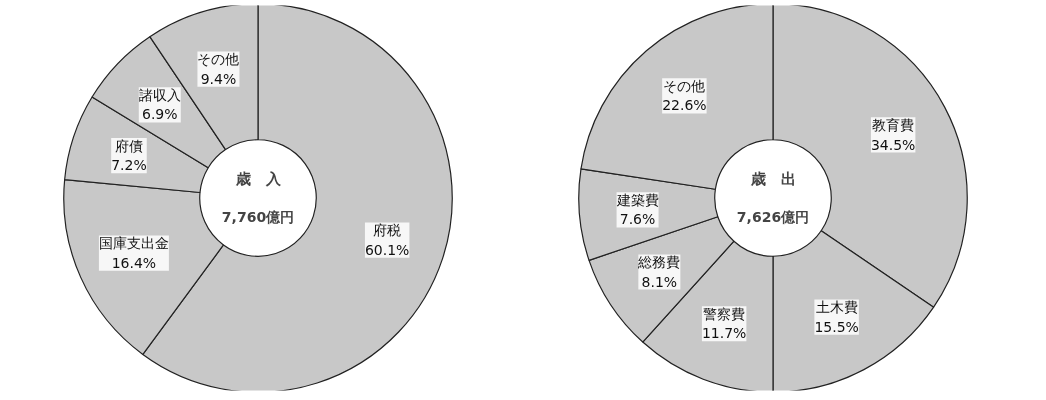 This screenshot has height=400, width=1046. Describe the element at coordinates (659, 262) in the screenshot. I see `slice-label: 総務費` at that location.